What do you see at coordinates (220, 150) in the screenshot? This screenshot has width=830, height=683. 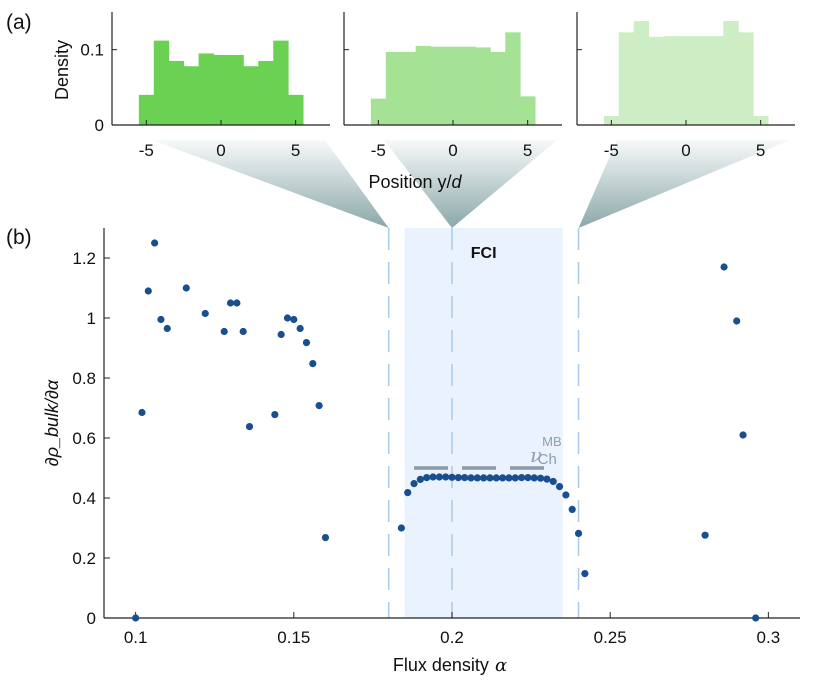 I see `histogram-1-x-tick-label: 0` at bounding box center [220, 150].